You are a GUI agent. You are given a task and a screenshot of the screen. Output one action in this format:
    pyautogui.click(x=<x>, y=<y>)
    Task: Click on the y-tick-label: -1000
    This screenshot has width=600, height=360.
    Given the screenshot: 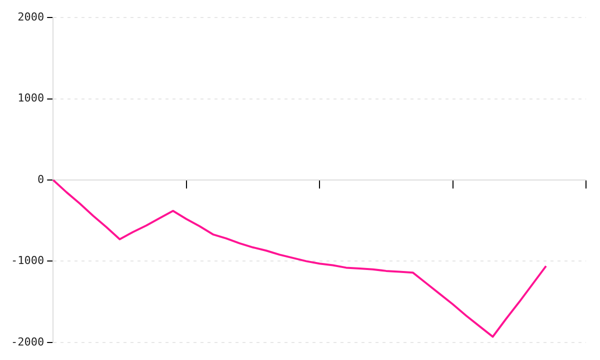 What is the action you would take?
    pyautogui.click(x=27, y=261)
    